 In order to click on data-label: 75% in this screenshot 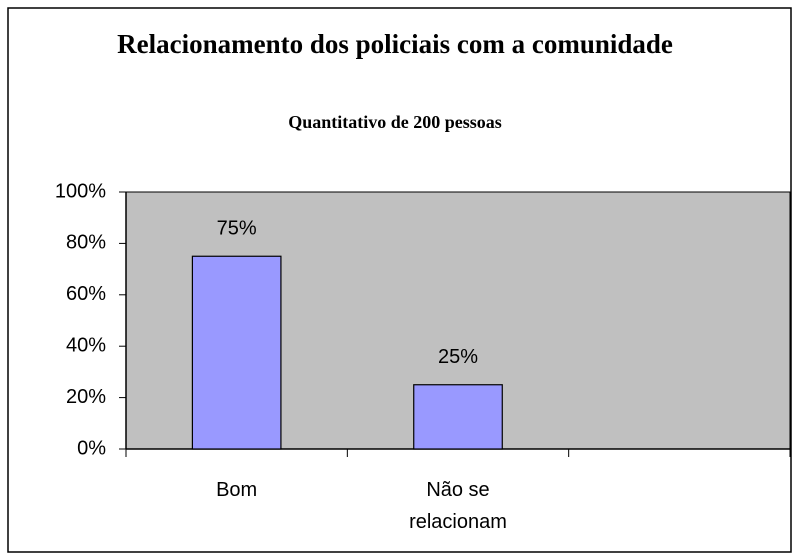, I will do `click(237, 229)`.